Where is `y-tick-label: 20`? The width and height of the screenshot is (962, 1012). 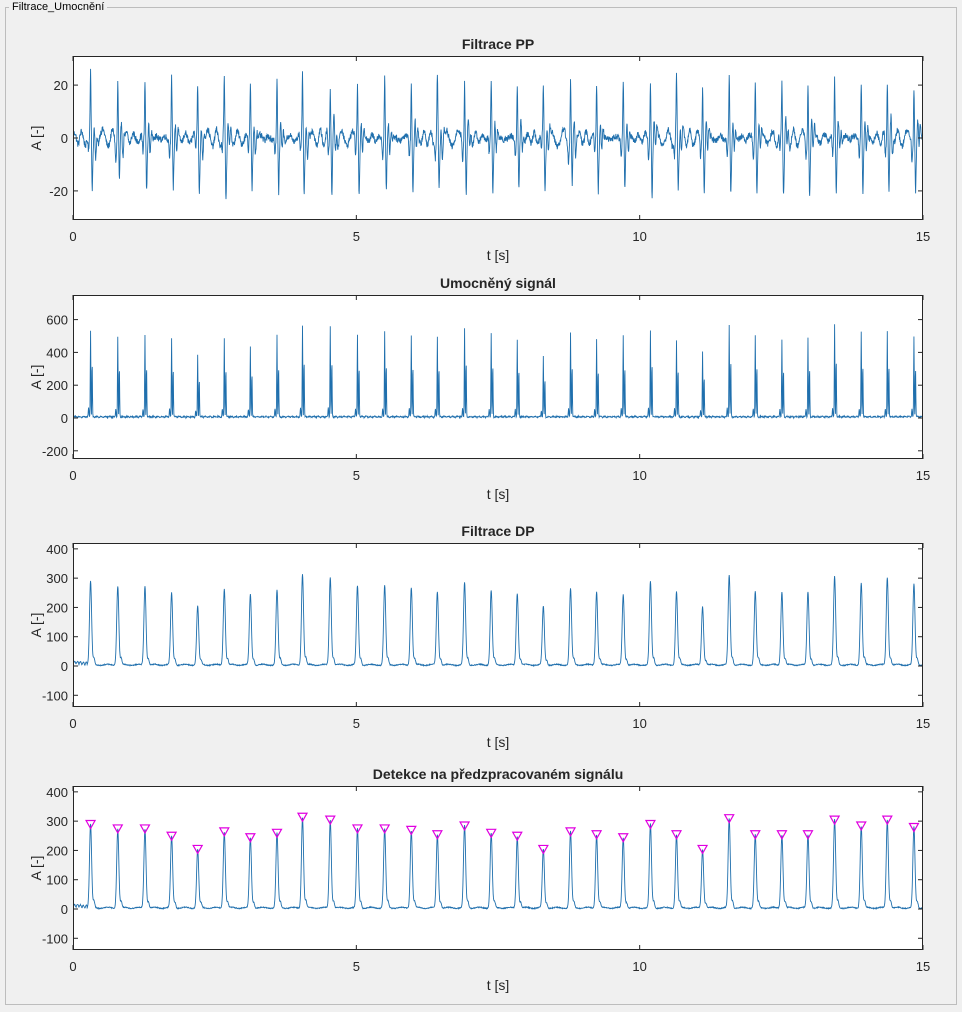
y-tick-label: 20 is located at coordinates (61, 85).